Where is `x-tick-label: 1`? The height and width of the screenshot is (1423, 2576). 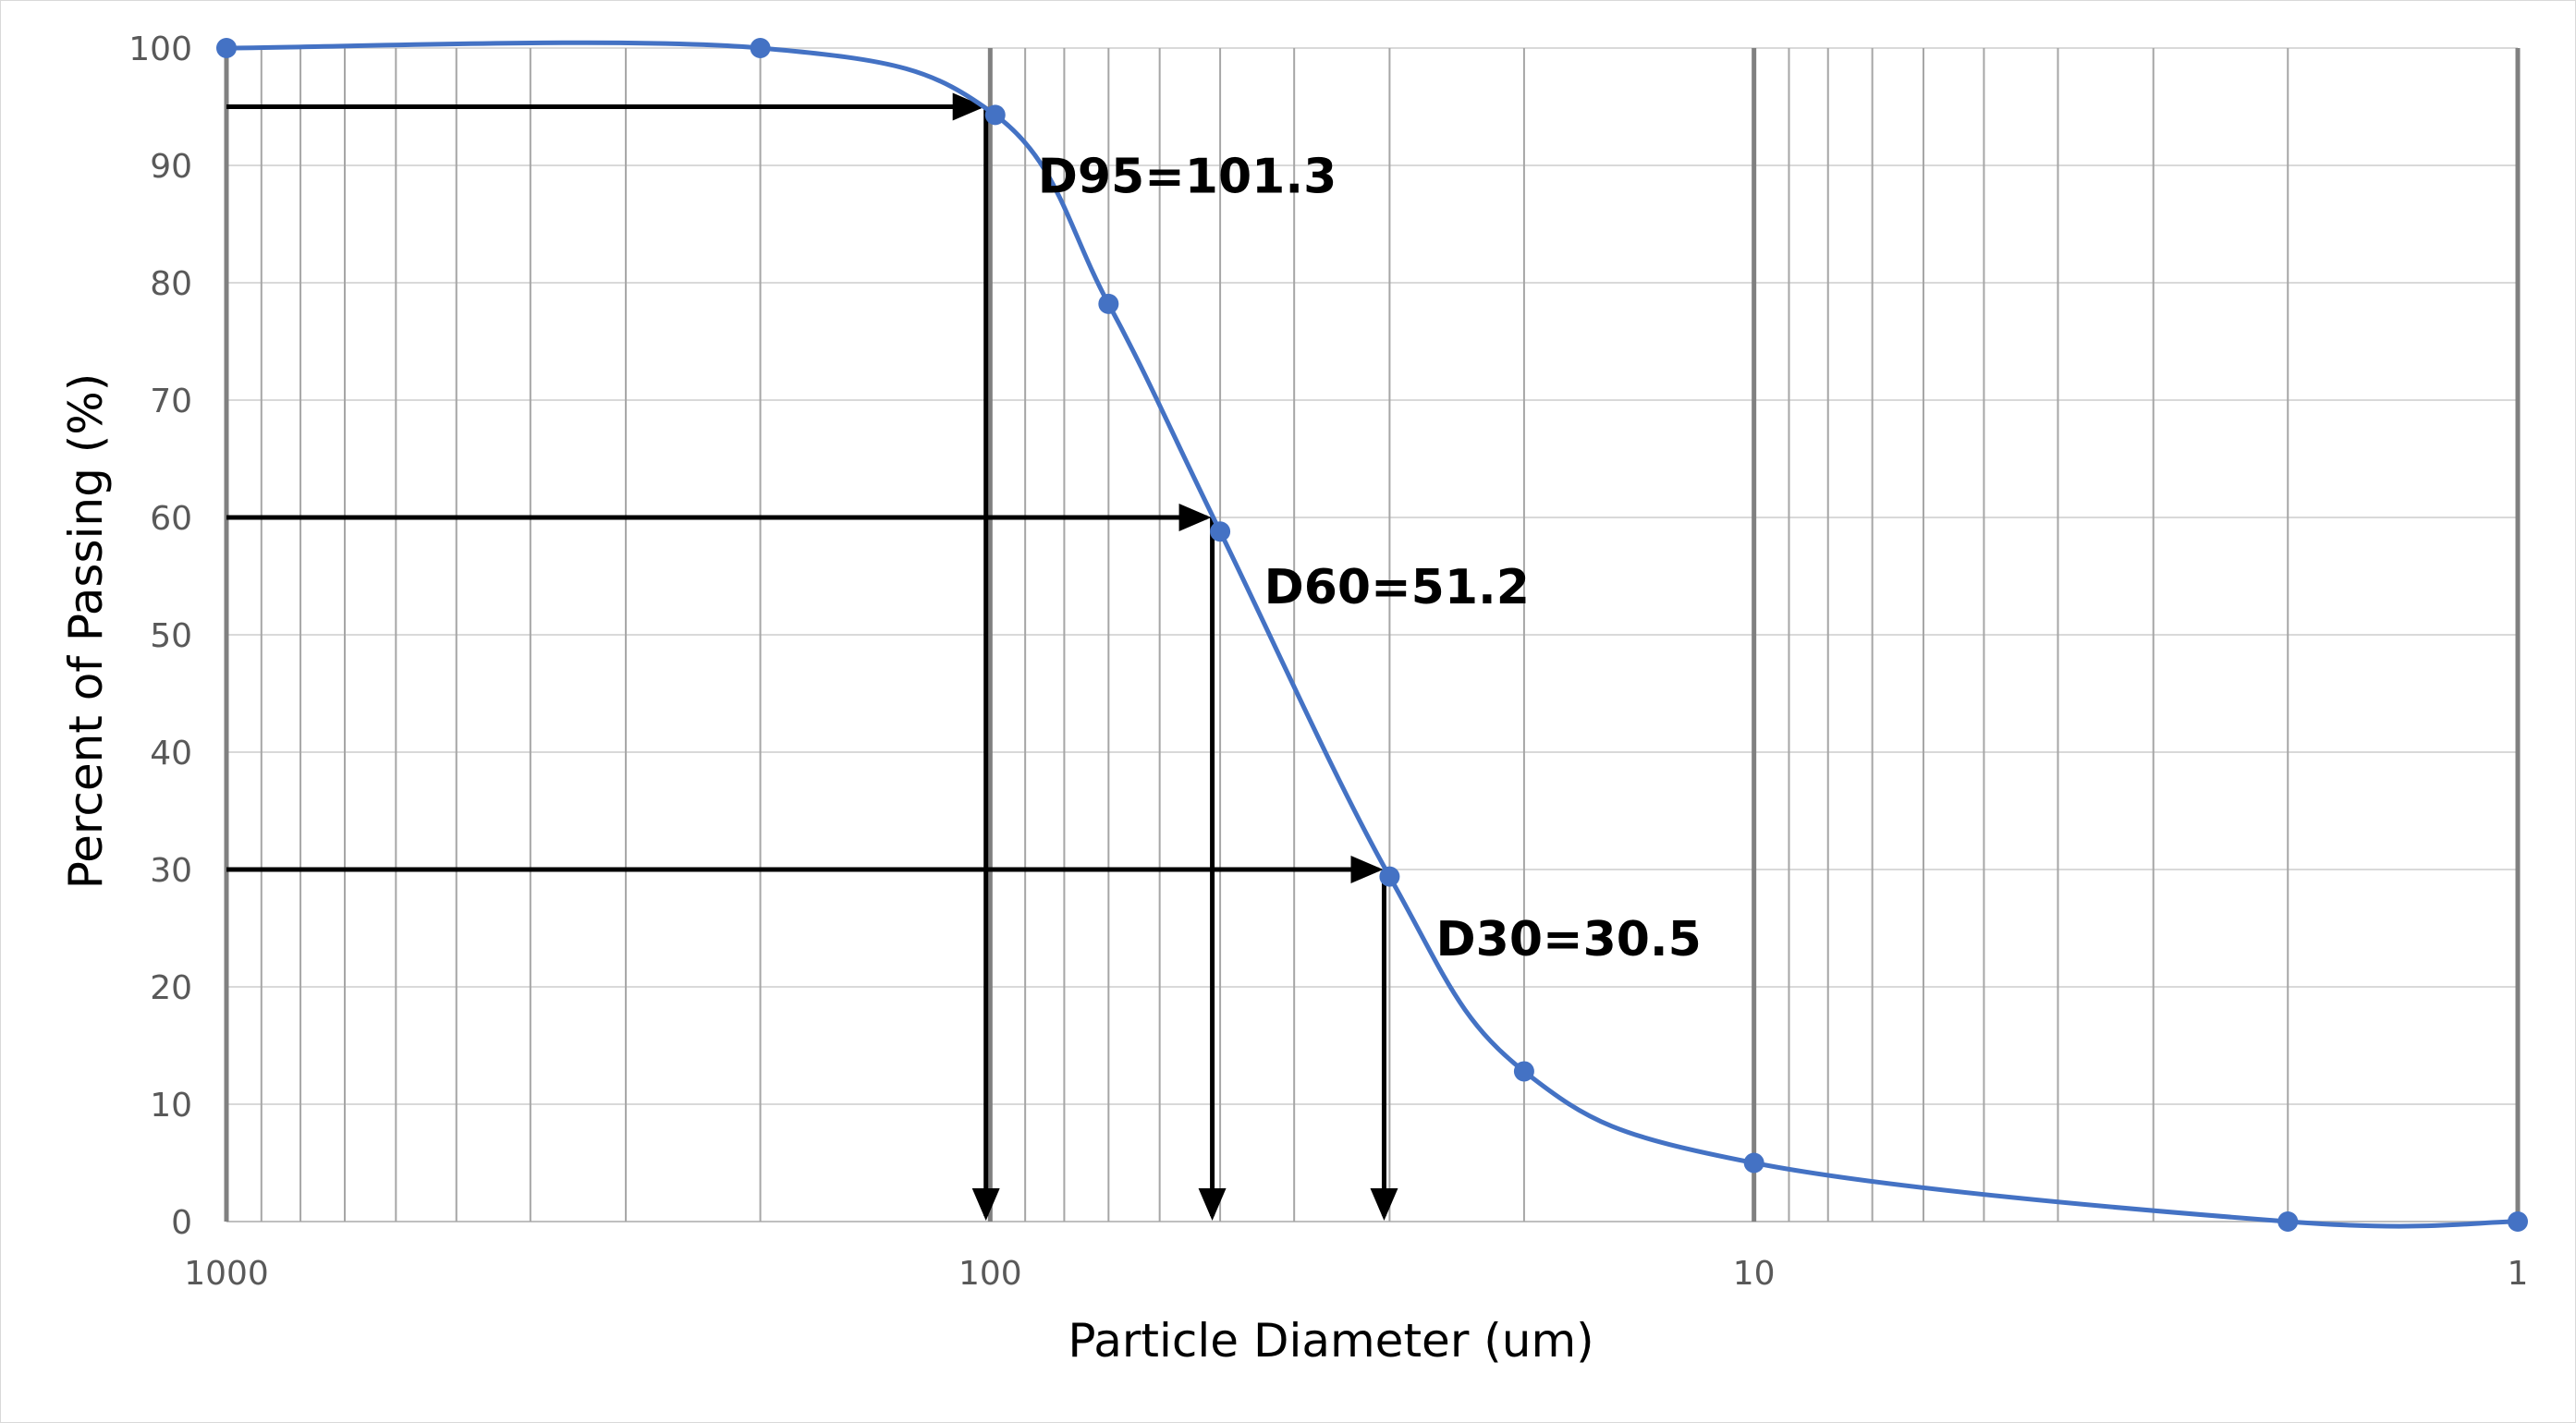 x-tick-label: 1 is located at coordinates (2518, 1274).